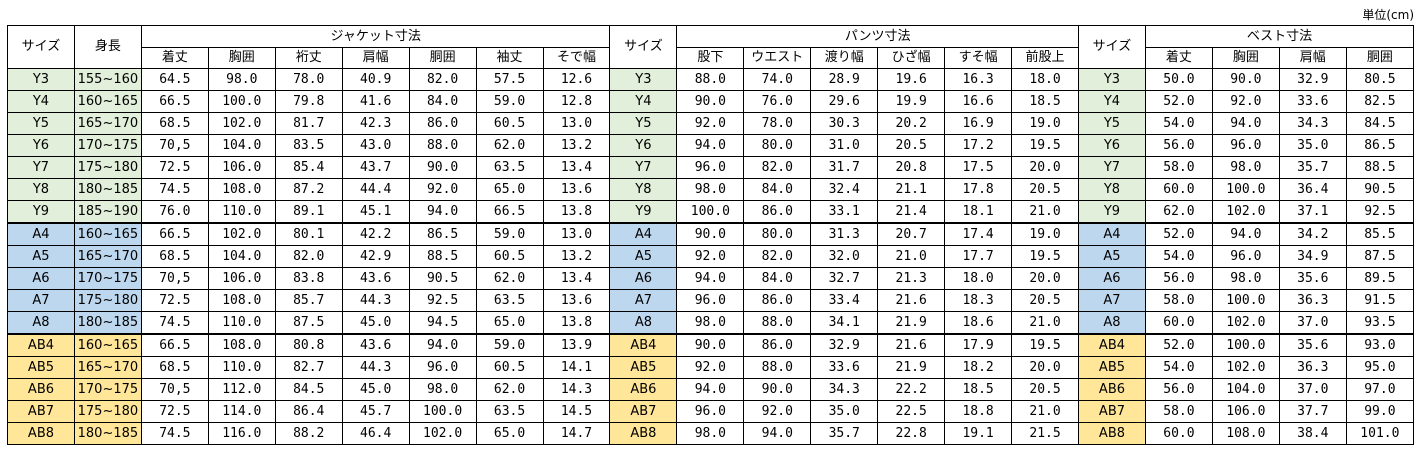  I want to click on value-cell: 65.0, so click(509, 323).